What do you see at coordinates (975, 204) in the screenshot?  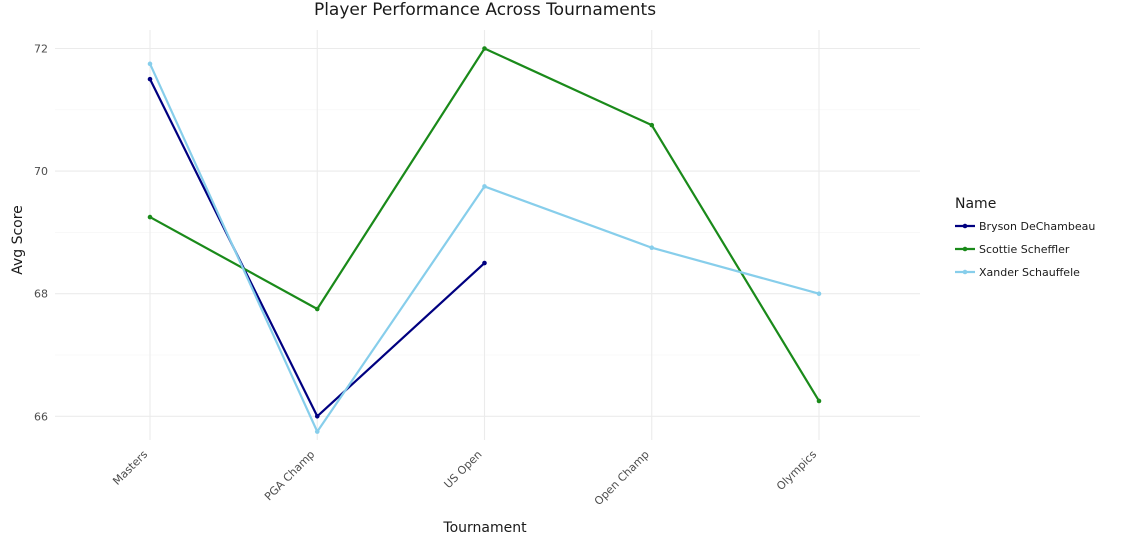 I see `legend-title: Name` at bounding box center [975, 204].